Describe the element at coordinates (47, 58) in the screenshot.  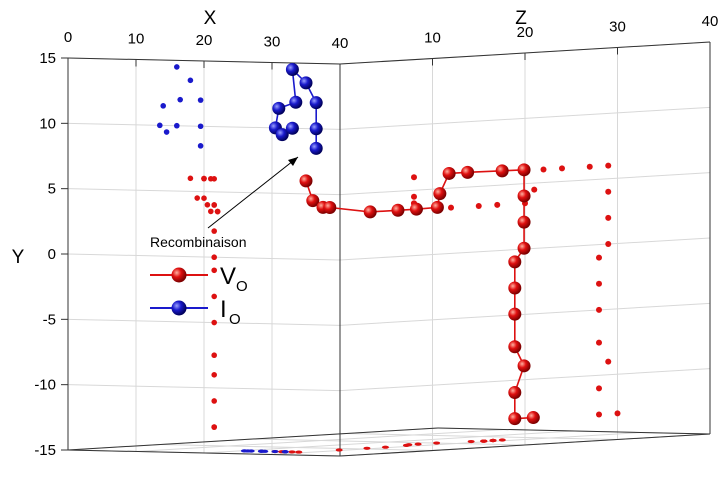
I see `y-tick-label: 15` at that location.